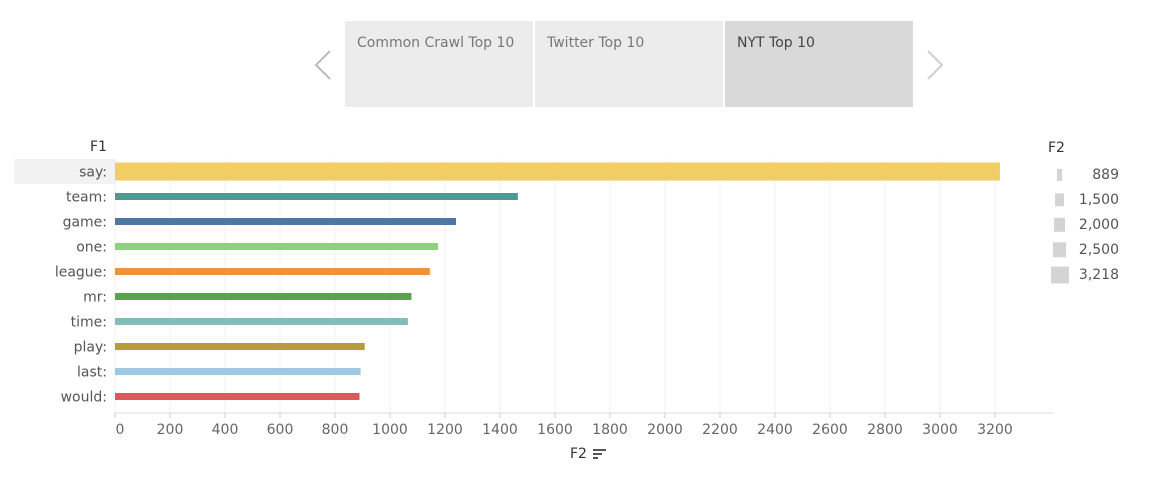 The width and height of the screenshot is (1159, 480). What do you see at coordinates (588, 454) in the screenshot?
I see `x-axis-title: F2` at bounding box center [588, 454].